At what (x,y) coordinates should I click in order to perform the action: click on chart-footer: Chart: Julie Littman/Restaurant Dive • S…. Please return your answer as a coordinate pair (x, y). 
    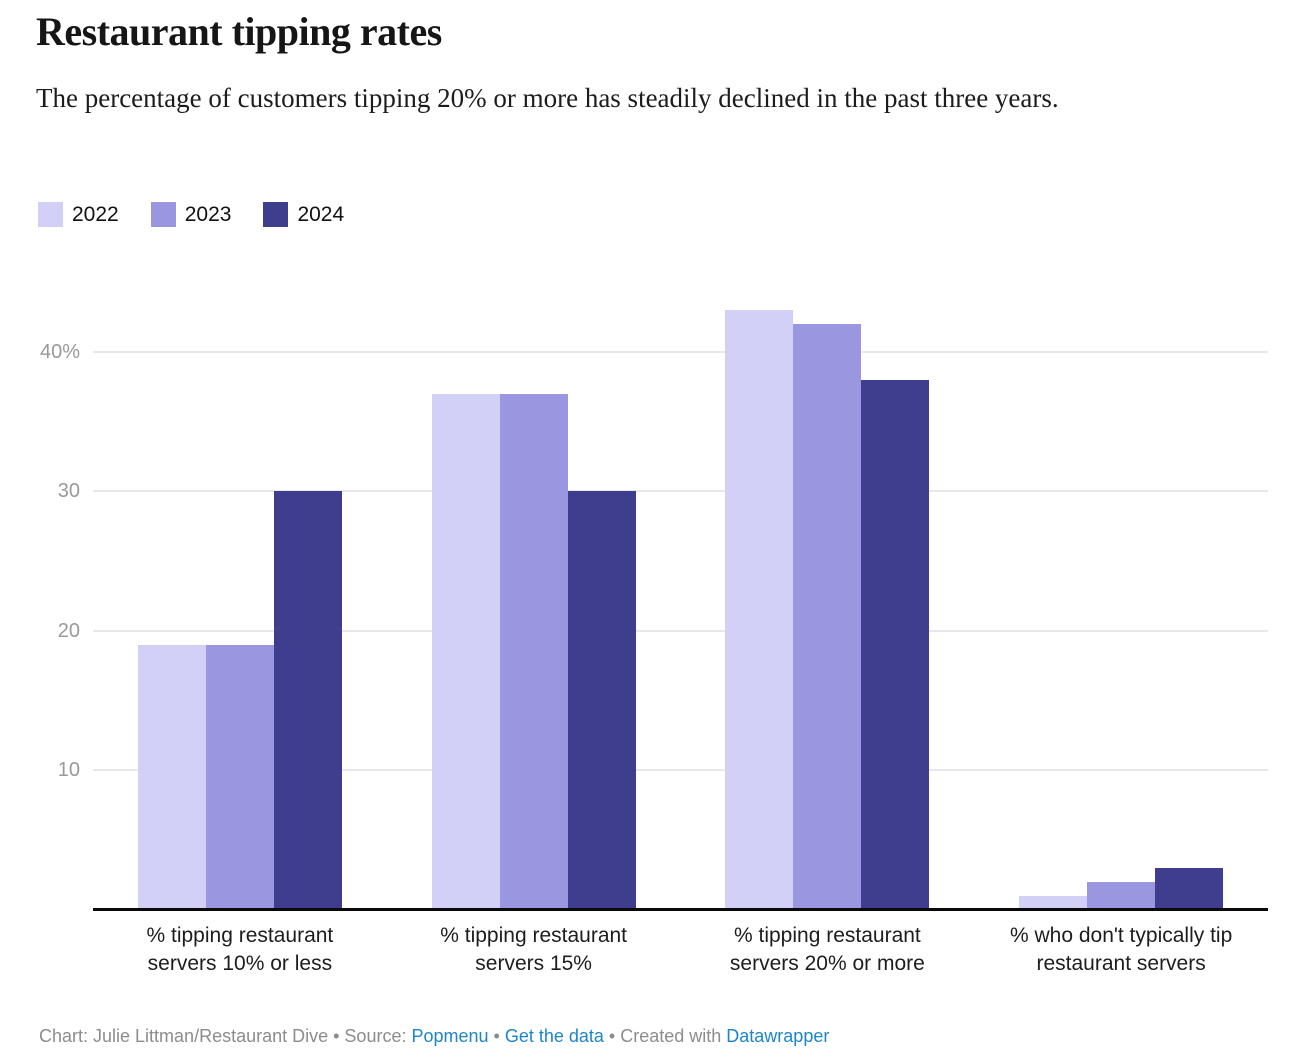
    Looking at the image, I should click on (434, 1036).